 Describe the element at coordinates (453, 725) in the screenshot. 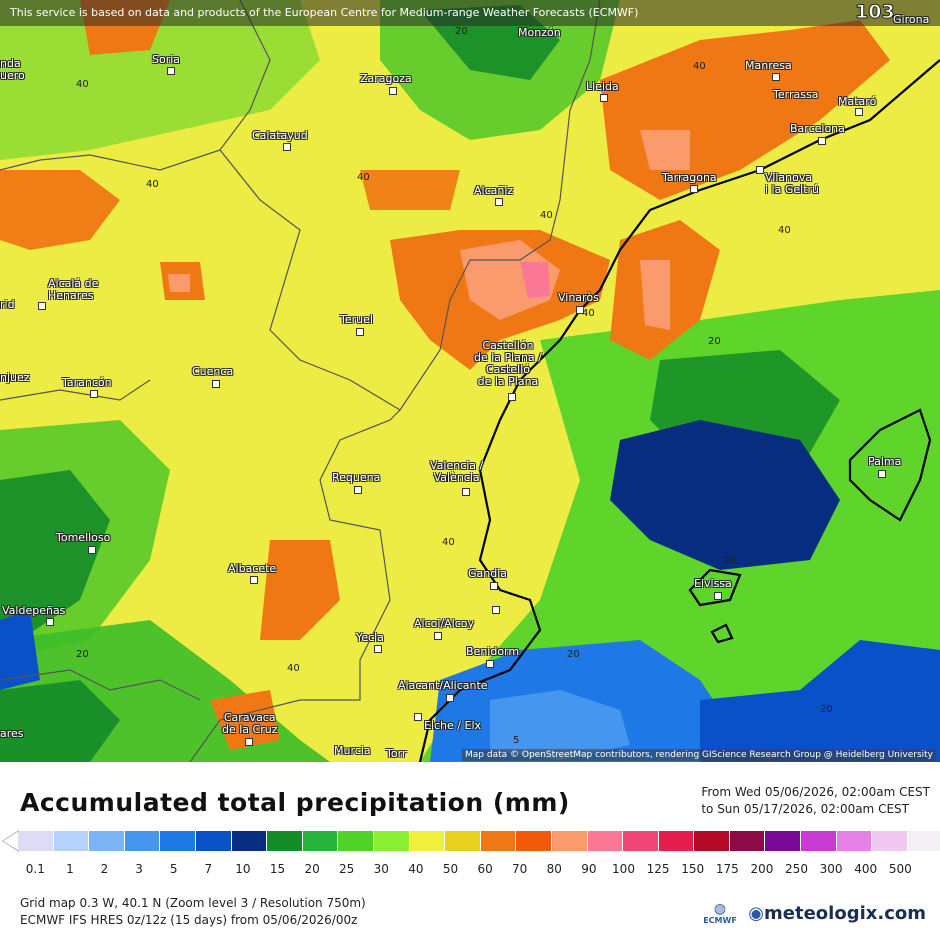

I see `city-label: Elche / Elx` at that location.